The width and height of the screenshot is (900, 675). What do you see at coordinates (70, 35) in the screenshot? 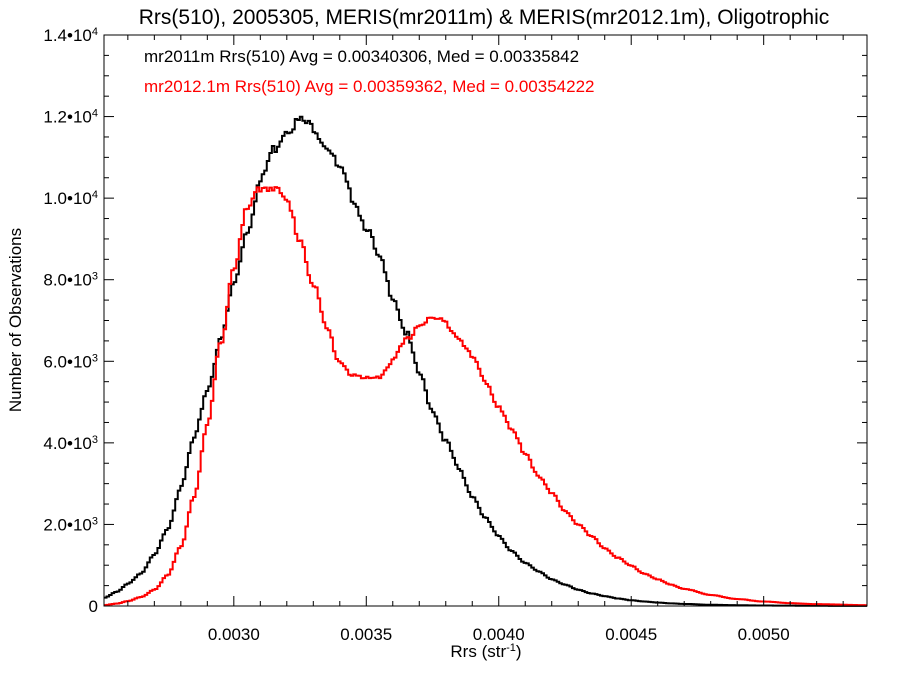
I see `y-tick-label: 1.4•104` at bounding box center [70, 35].